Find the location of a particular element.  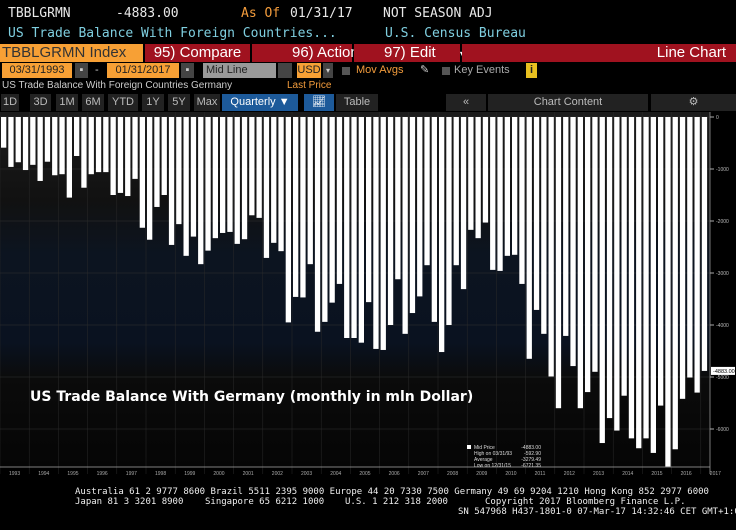

end-date-input: 01/31/2017 is located at coordinates (143, 70).